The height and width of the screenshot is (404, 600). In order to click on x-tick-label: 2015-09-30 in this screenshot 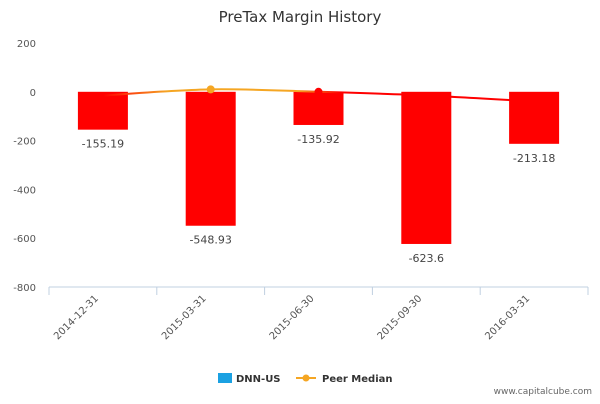, I will do `click(400, 317)`.